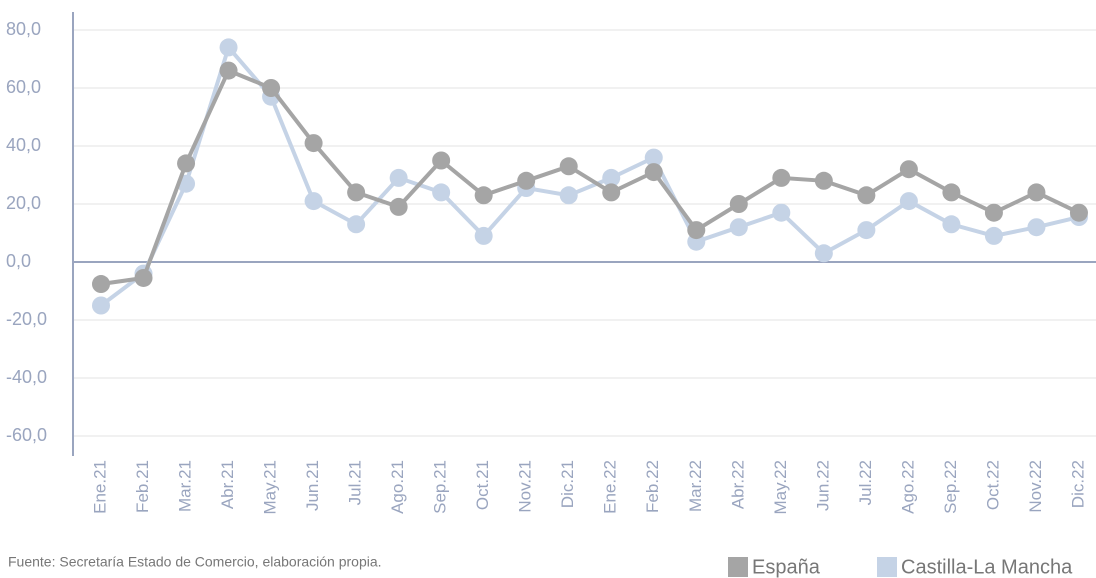  Describe the element at coordinates (440, 487) in the screenshot. I see `x-tick-label: Sep.21` at that location.